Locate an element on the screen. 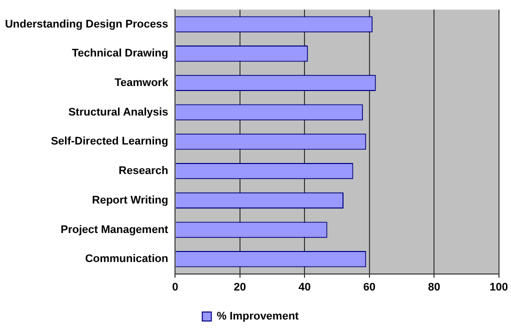 This screenshot has height=332, width=511. y-tick-label: Report Writing is located at coordinates (130, 200).